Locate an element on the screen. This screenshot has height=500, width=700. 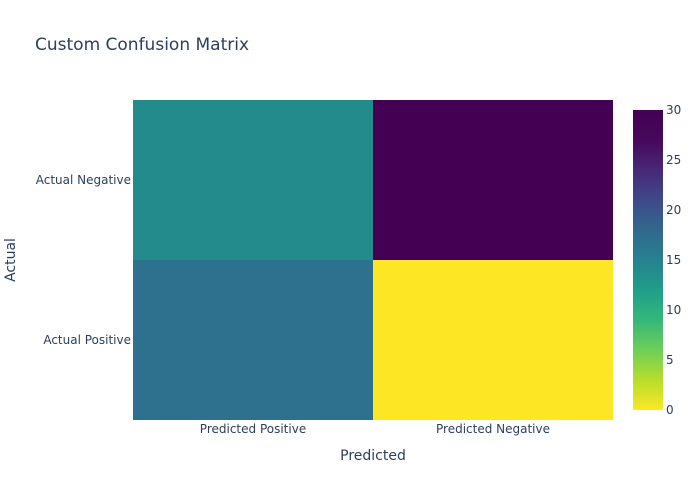
colorbar-tick-label: 20 is located at coordinates (673, 210).